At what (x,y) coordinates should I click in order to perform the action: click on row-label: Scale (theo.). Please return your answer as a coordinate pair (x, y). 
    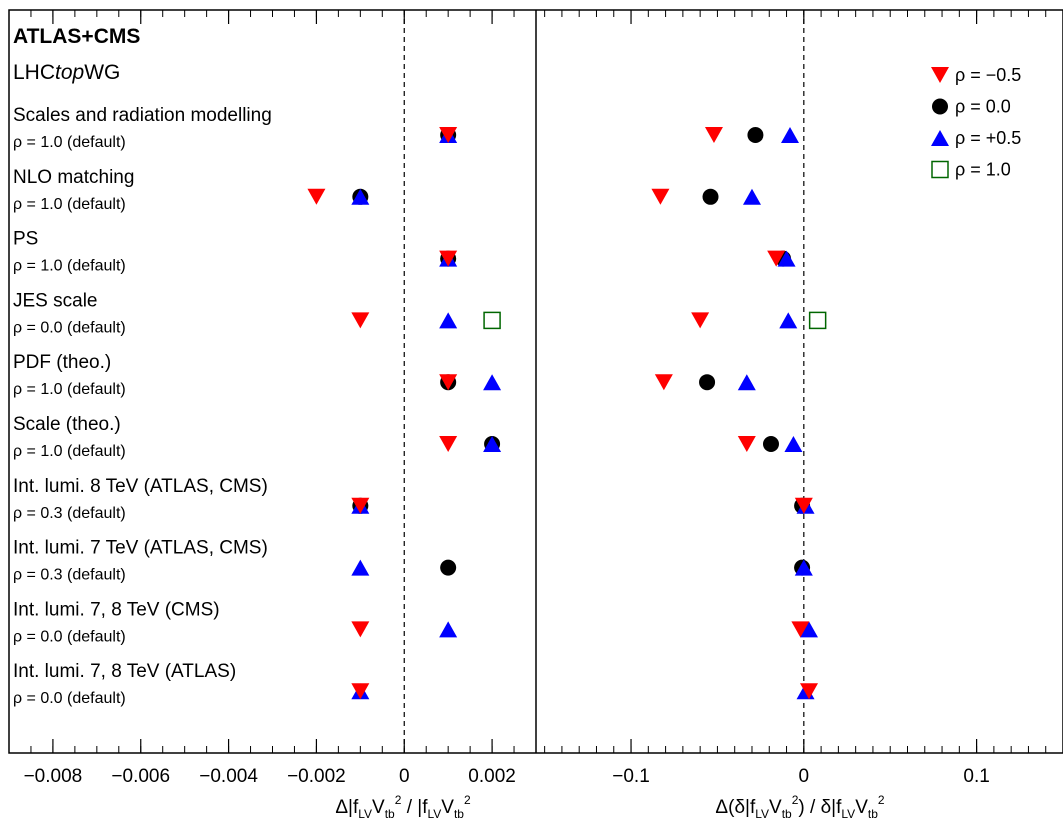
    Looking at the image, I should click on (67, 424).